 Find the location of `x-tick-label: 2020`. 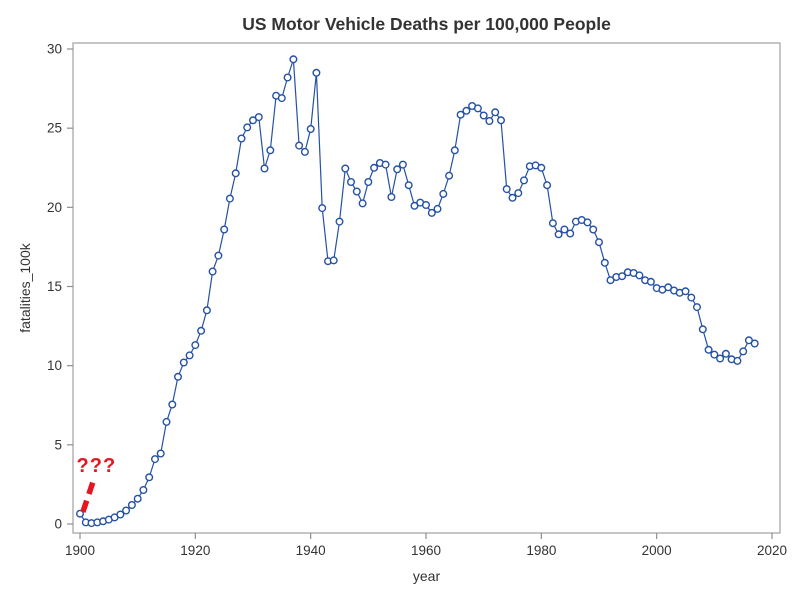

x-tick-label: 2020 is located at coordinates (772, 550).